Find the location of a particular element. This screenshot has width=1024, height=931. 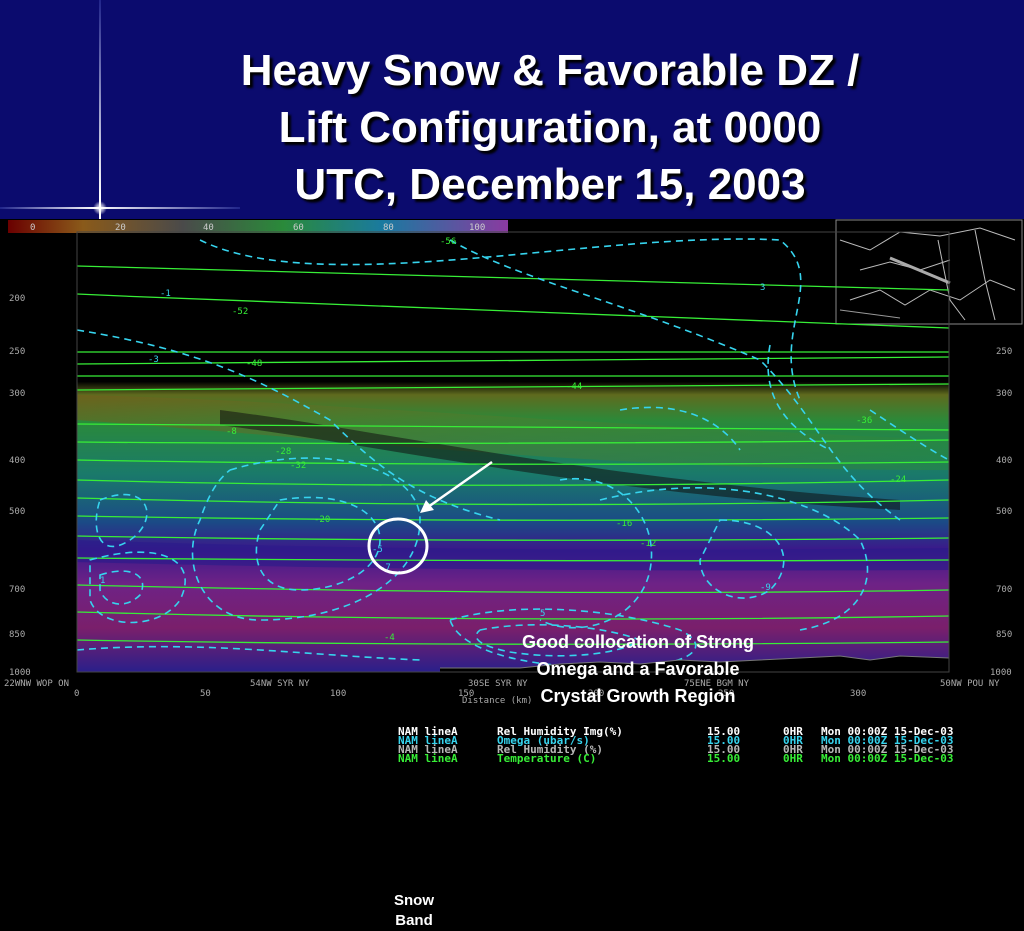

legend-field: Omega (ubar/s) is located at coordinates (543, 740).